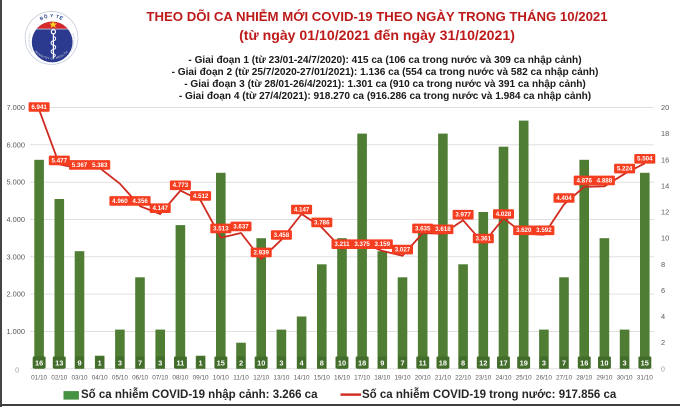 This screenshot has width=680, height=407. I want to click on svg-text: 5.383, so click(100, 165).